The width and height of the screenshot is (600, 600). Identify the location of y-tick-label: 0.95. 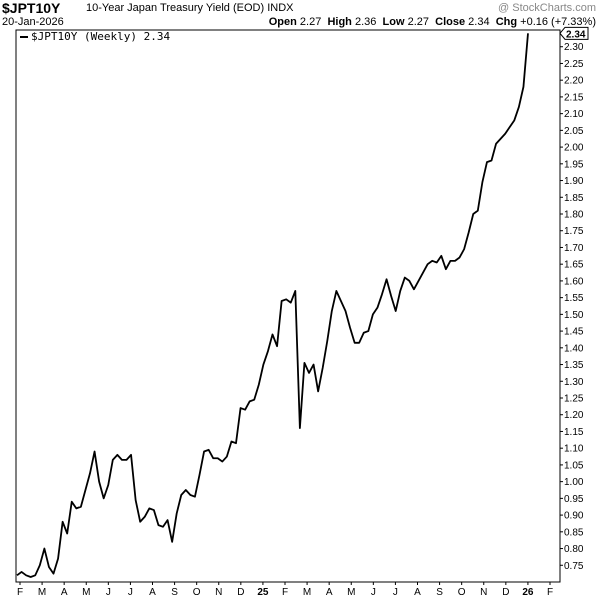
(574, 499).